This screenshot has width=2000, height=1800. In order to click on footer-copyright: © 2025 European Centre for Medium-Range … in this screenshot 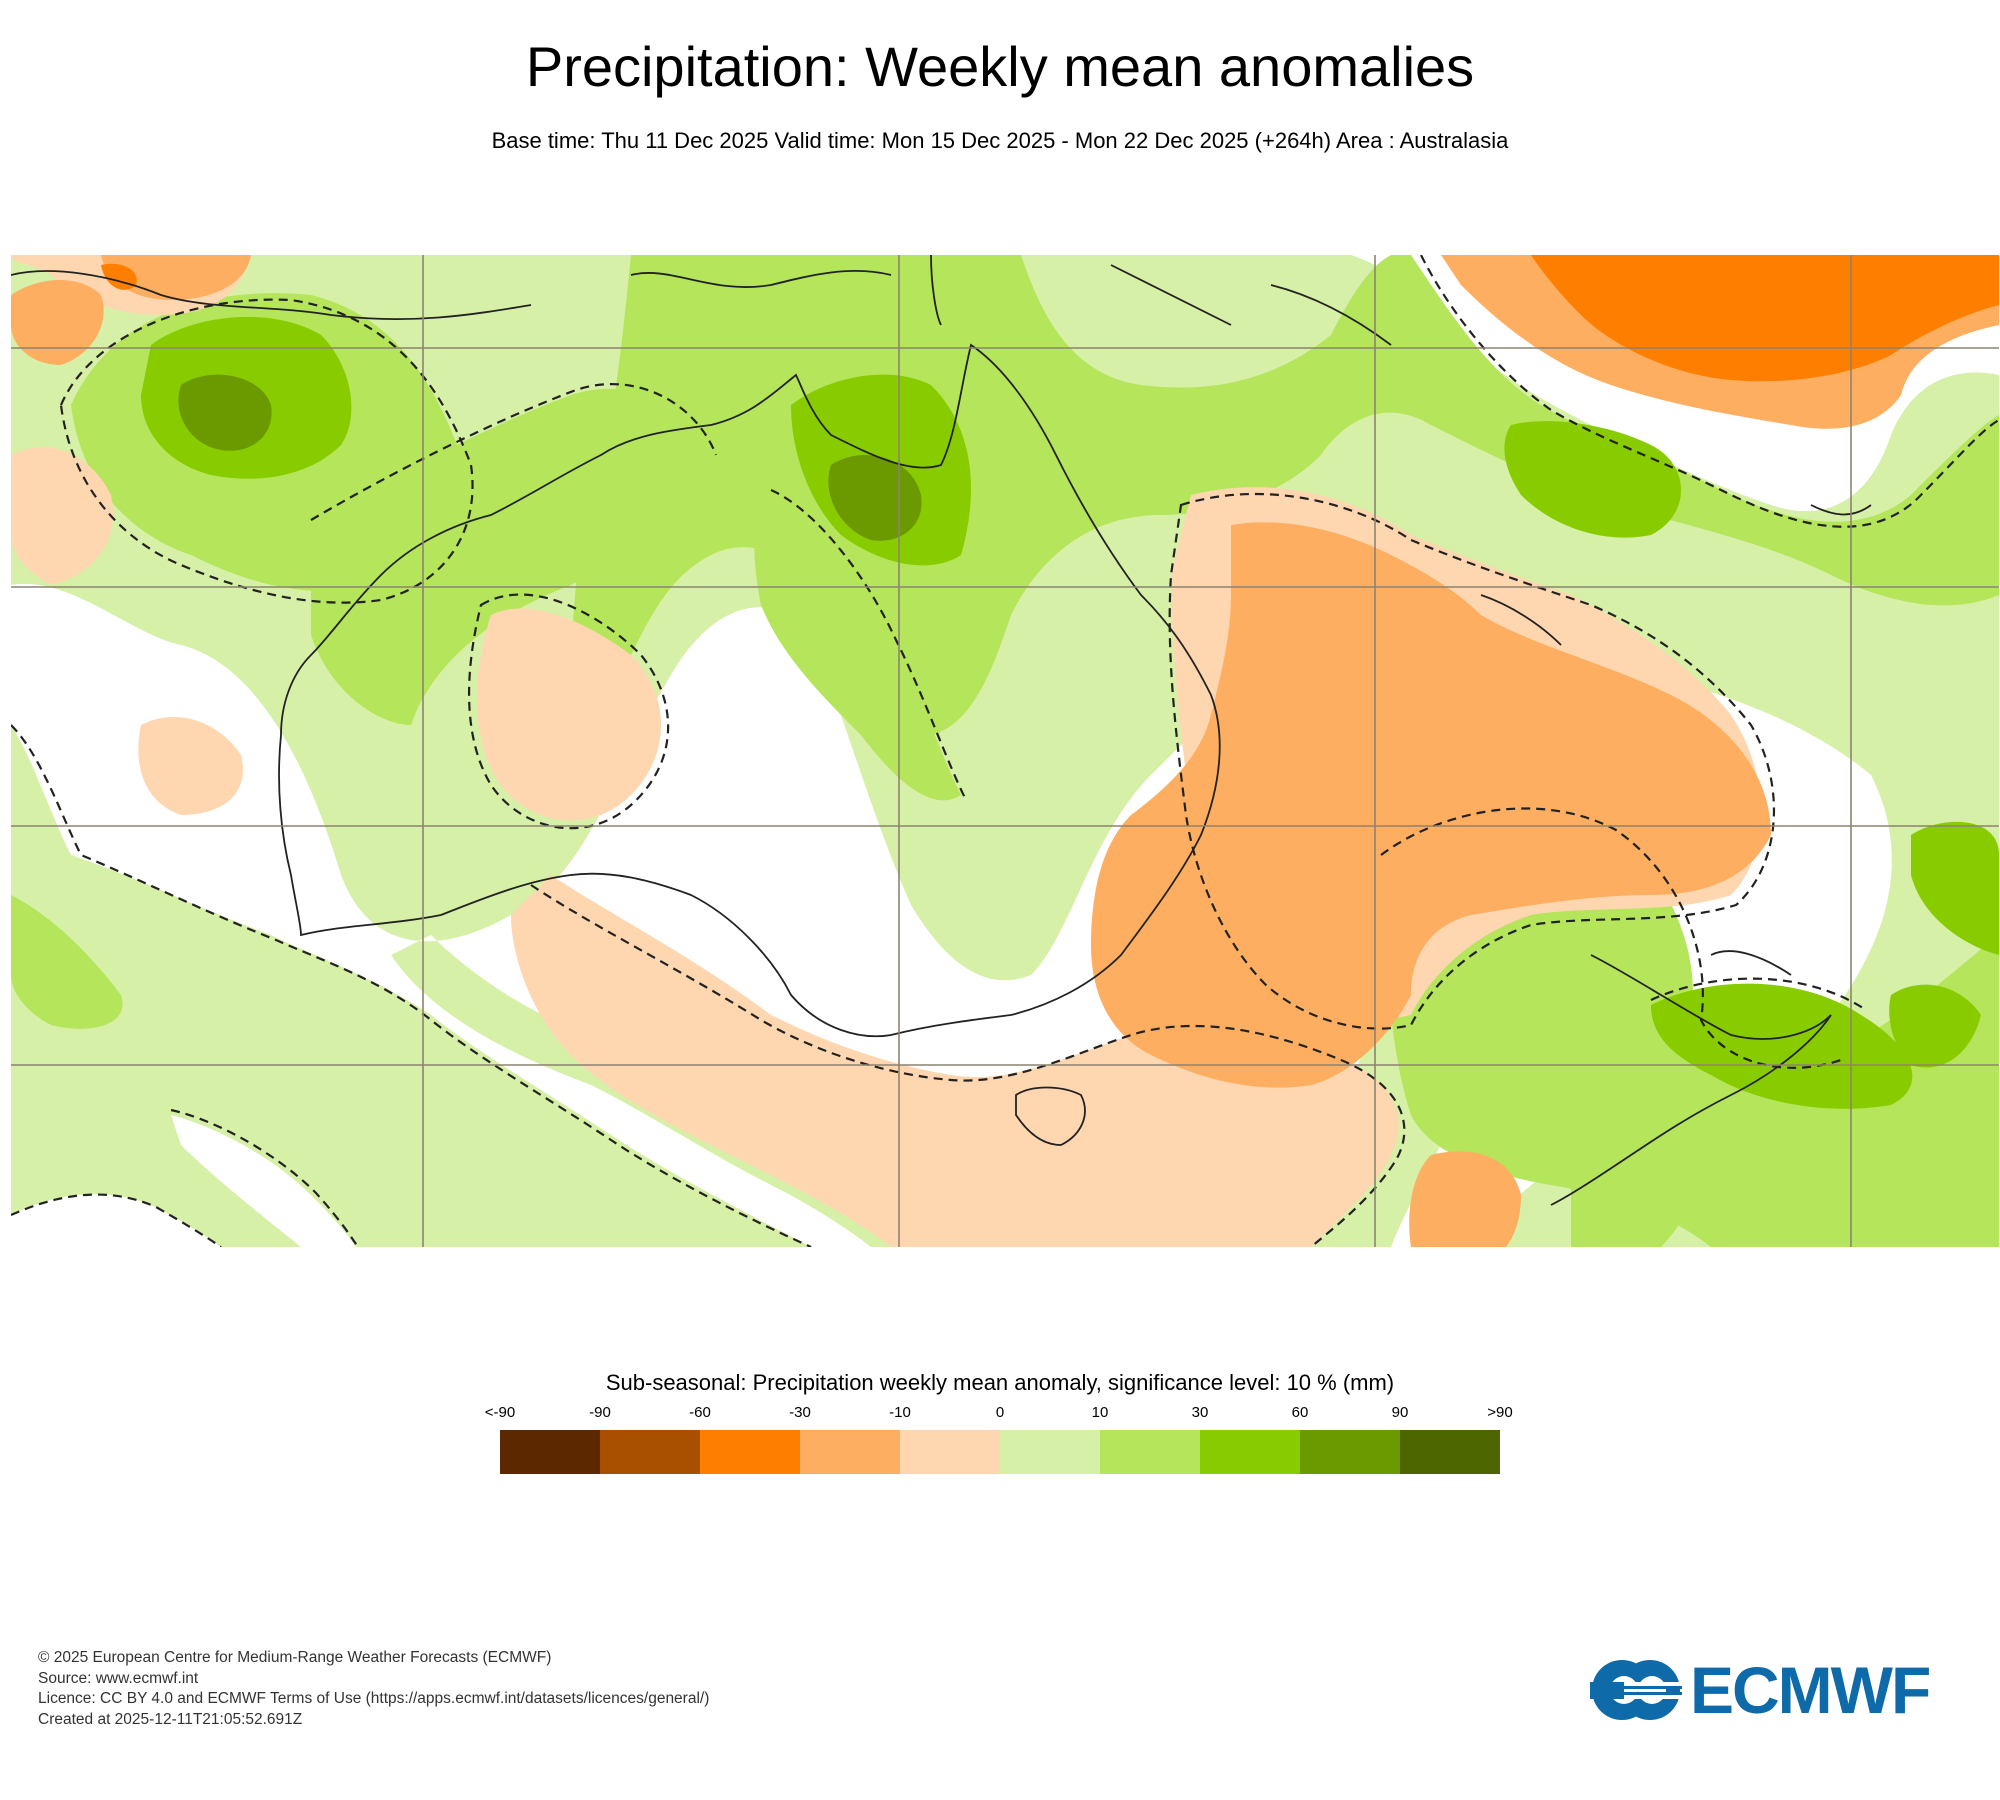, I will do `click(295, 1657)`.